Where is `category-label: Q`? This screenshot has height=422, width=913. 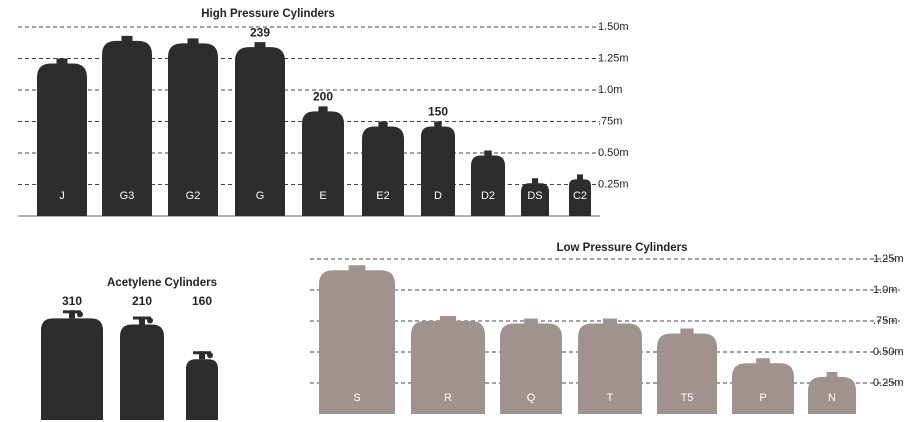 category-label: Q is located at coordinates (531, 398).